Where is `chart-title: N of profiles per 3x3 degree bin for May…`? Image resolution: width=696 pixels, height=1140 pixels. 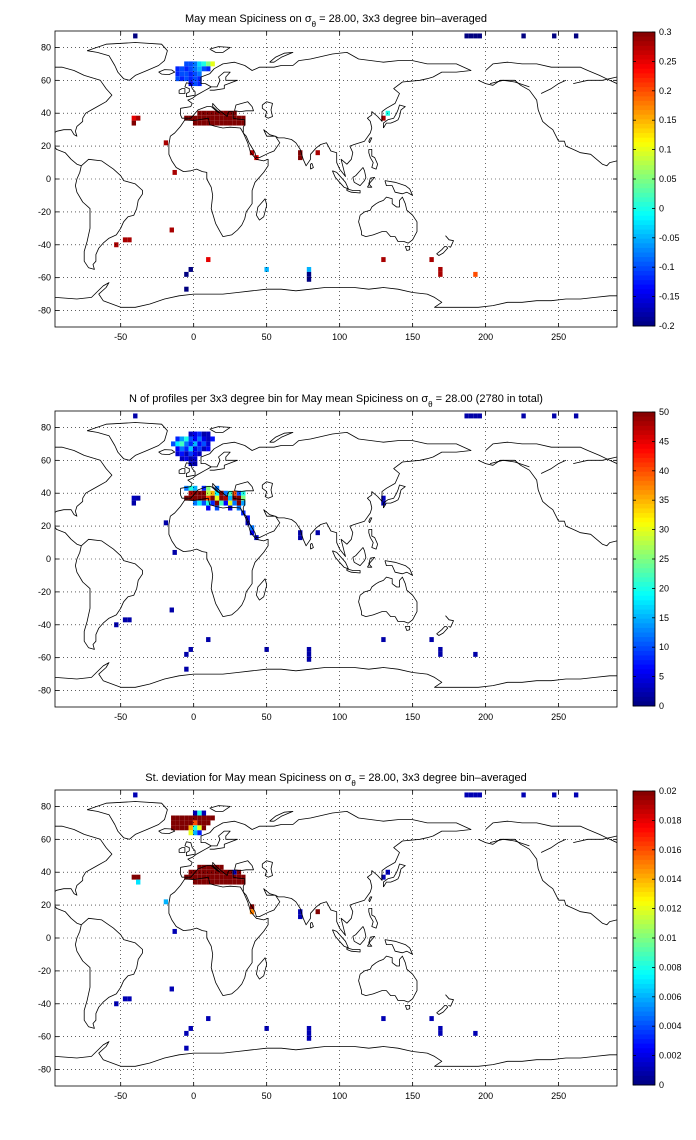
chart-title: N of profiles per 3x3 degree bin for May… is located at coordinates (336, 401).